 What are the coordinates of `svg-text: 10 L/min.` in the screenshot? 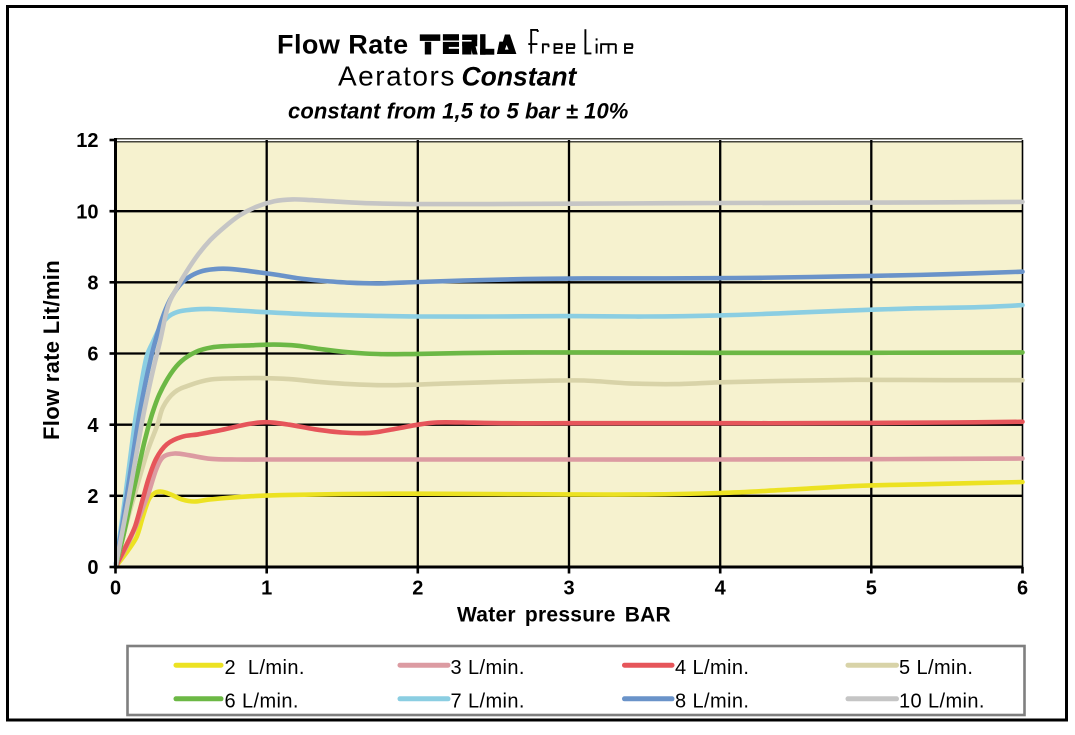 It's located at (942, 702).